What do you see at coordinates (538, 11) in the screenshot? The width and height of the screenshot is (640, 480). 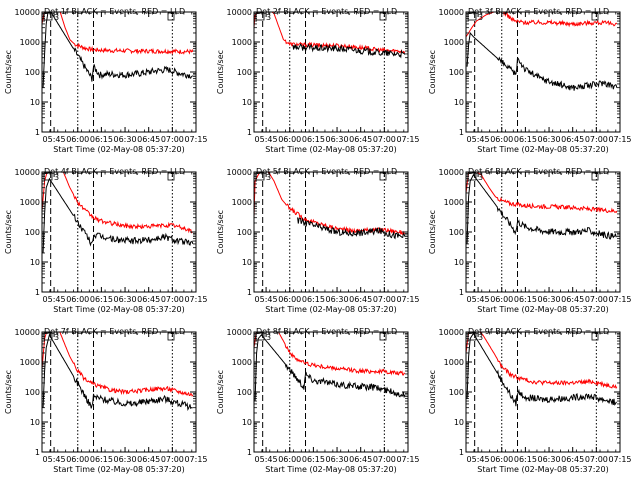 I see `plot-title: Det 3f BLACK = Events, RED = LLD` at bounding box center [538, 11].